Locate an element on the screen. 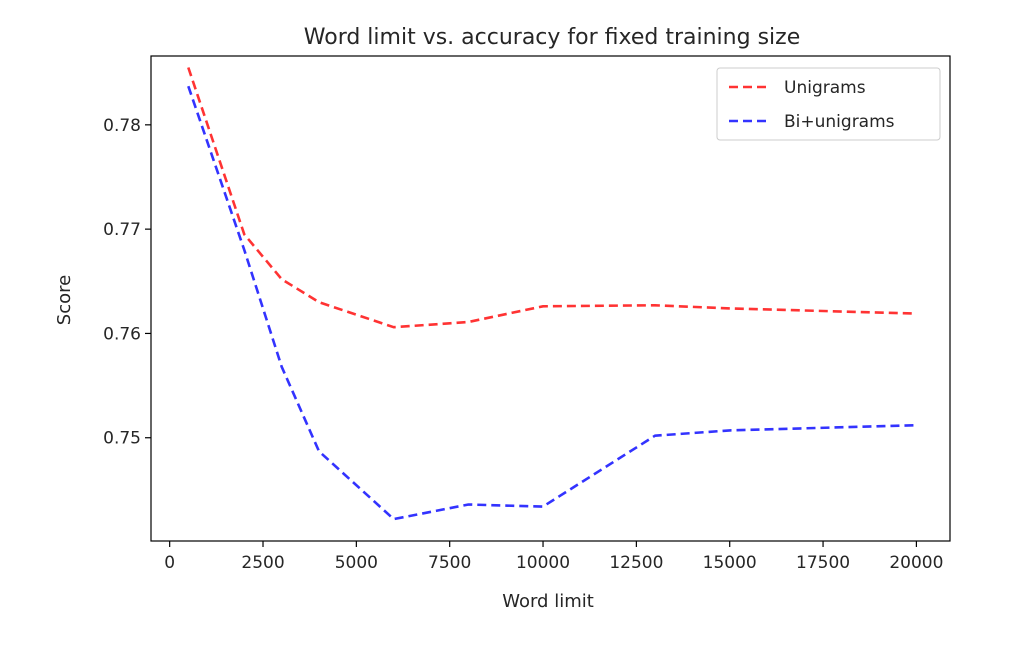 The width and height of the screenshot is (1022, 649). legend-label-1: Unigrams is located at coordinates (825, 88).